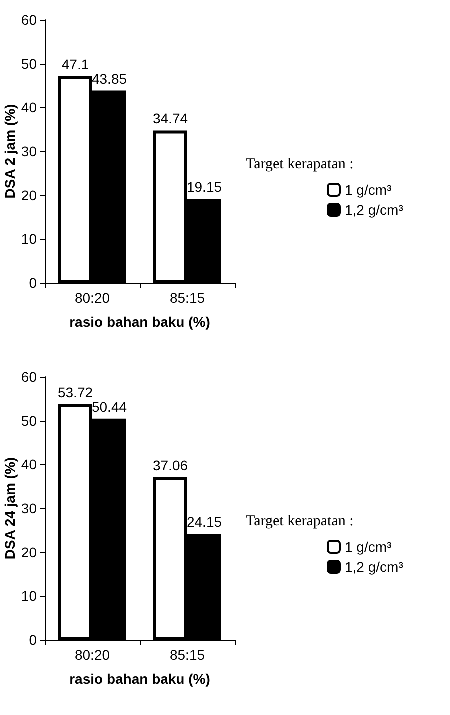 The width and height of the screenshot is (450, 715). Describe the element at coordinates (110, 406) in the screenshot. I see `data-label: 50.44` at that location.